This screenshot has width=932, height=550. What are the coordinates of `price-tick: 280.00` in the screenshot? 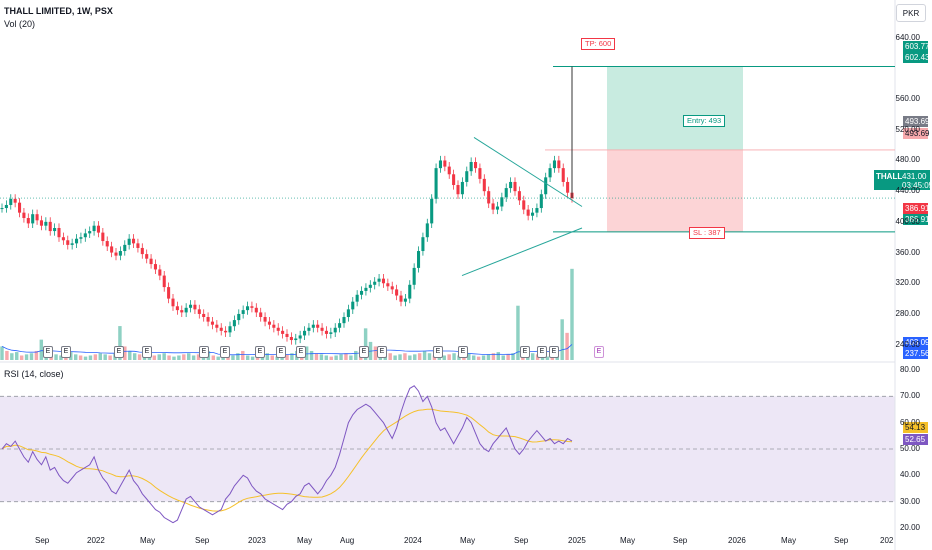 It's located at (907, 313).